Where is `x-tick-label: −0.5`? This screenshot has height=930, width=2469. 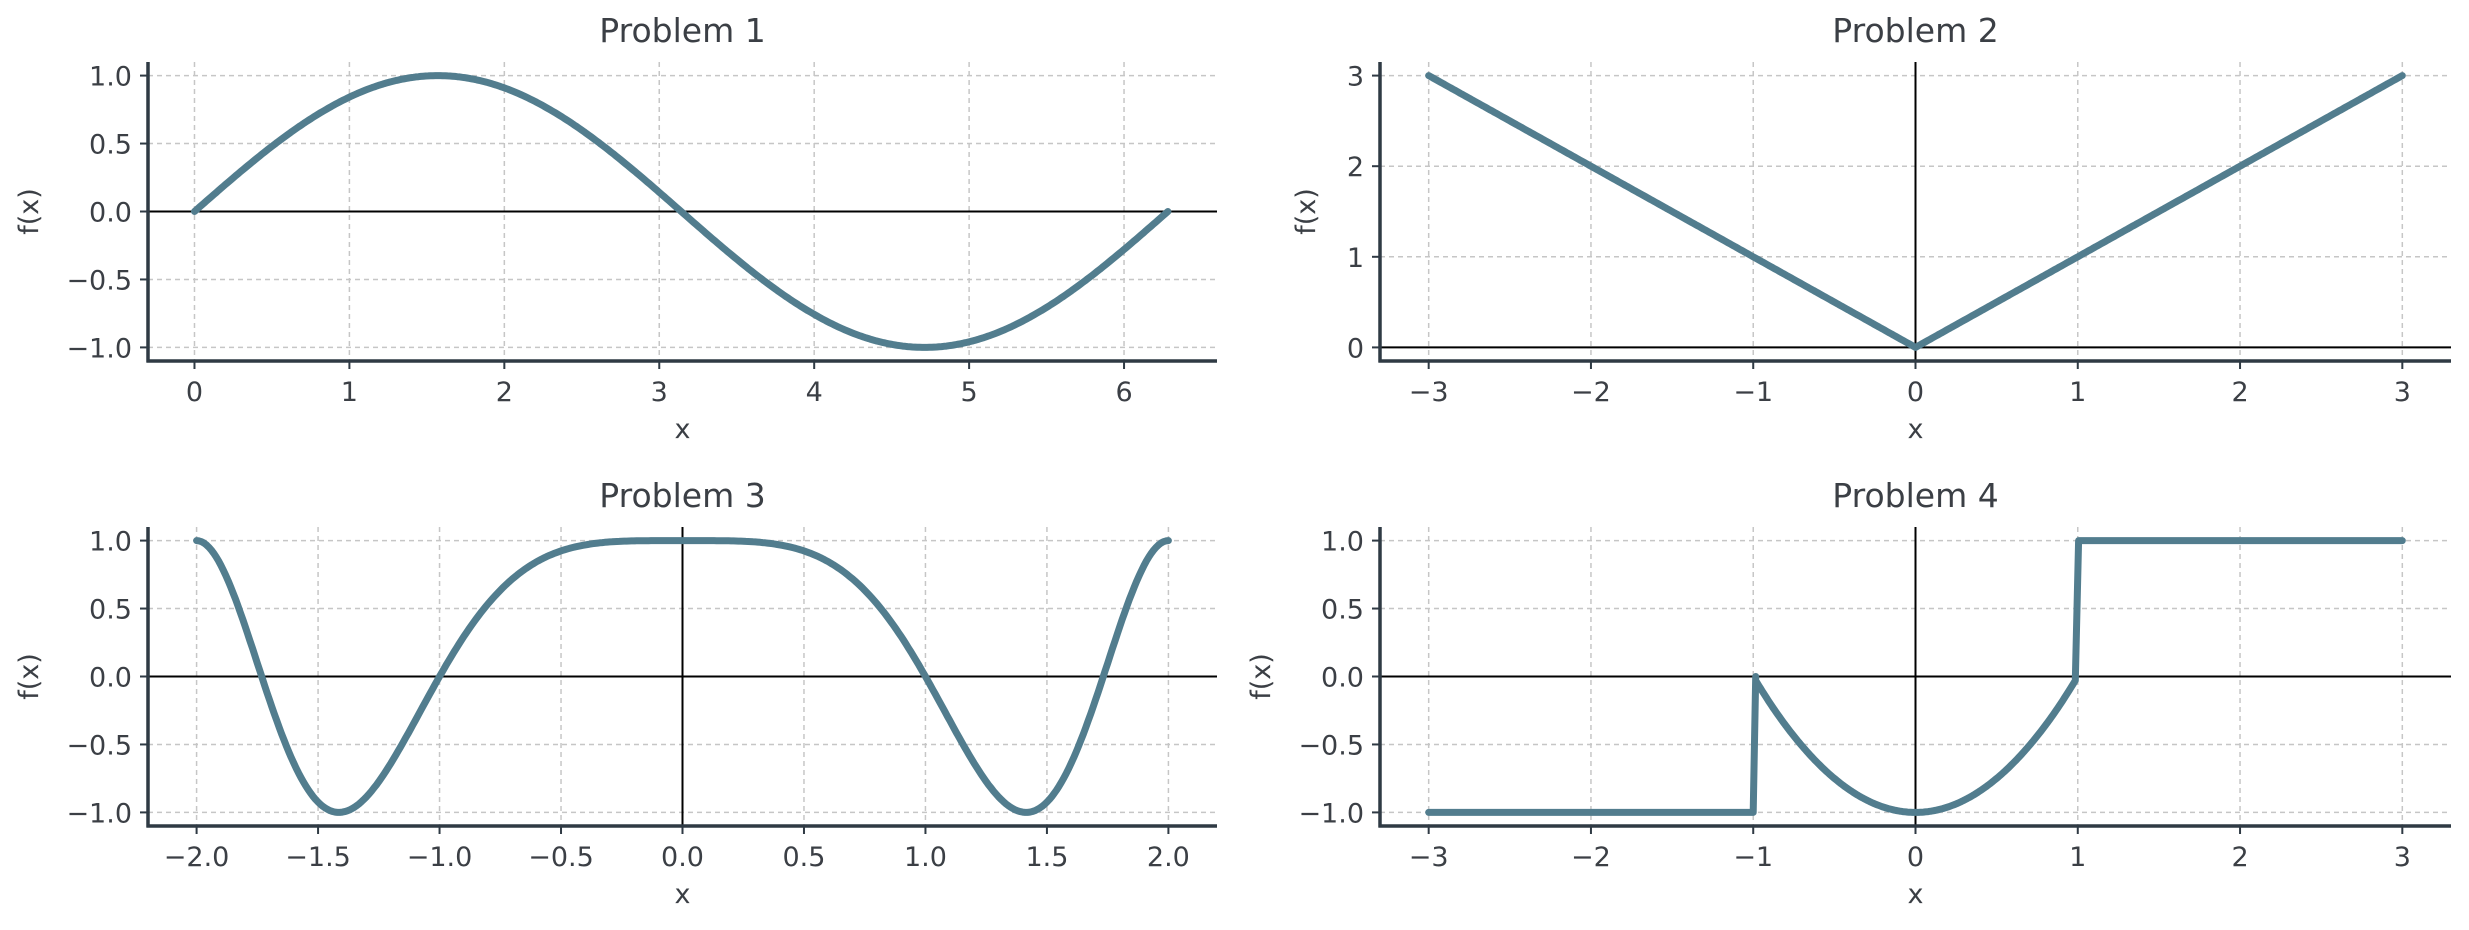
x-tick-label: −0.5 is located at coordinates (561, 857).